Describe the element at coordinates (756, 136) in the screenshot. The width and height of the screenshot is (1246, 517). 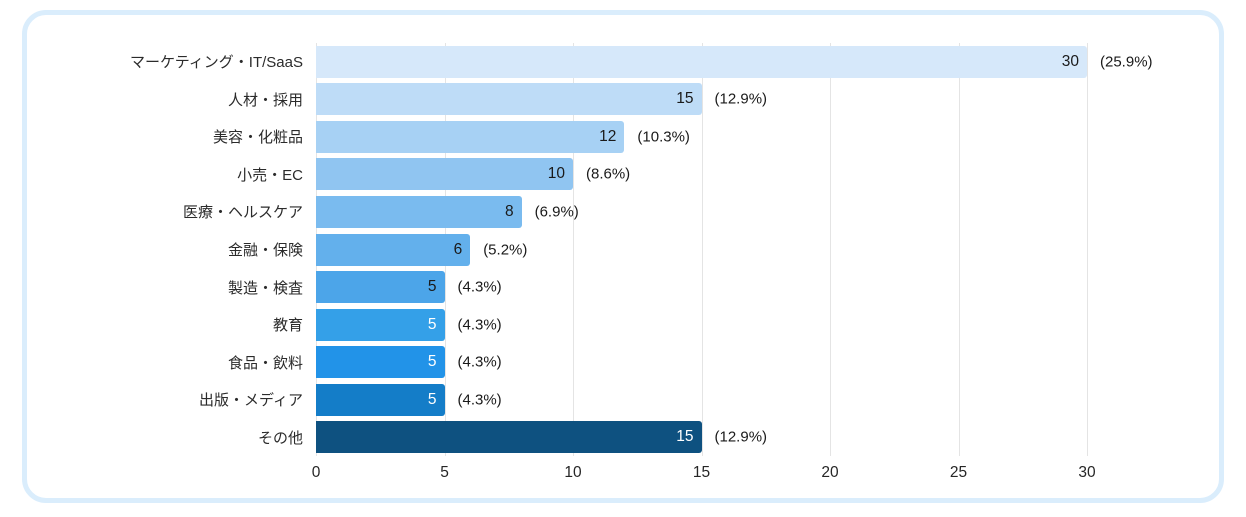
I see `bar-plot-cell: 12 (10.3%)` at that location.